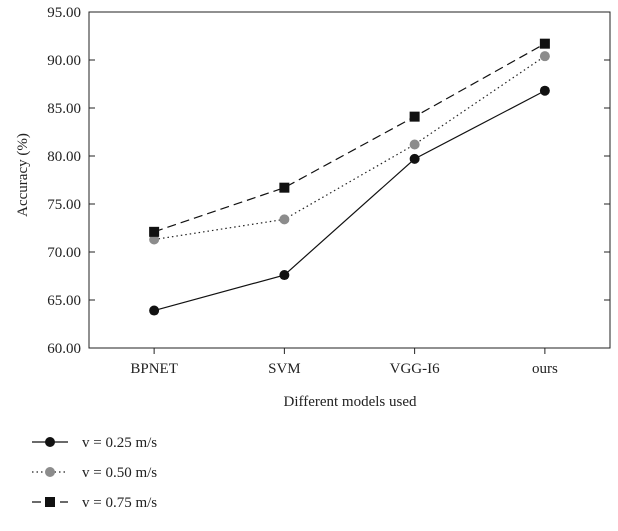  I want to click on legend-item: v = 0.75 m/s, so click(94, 503).